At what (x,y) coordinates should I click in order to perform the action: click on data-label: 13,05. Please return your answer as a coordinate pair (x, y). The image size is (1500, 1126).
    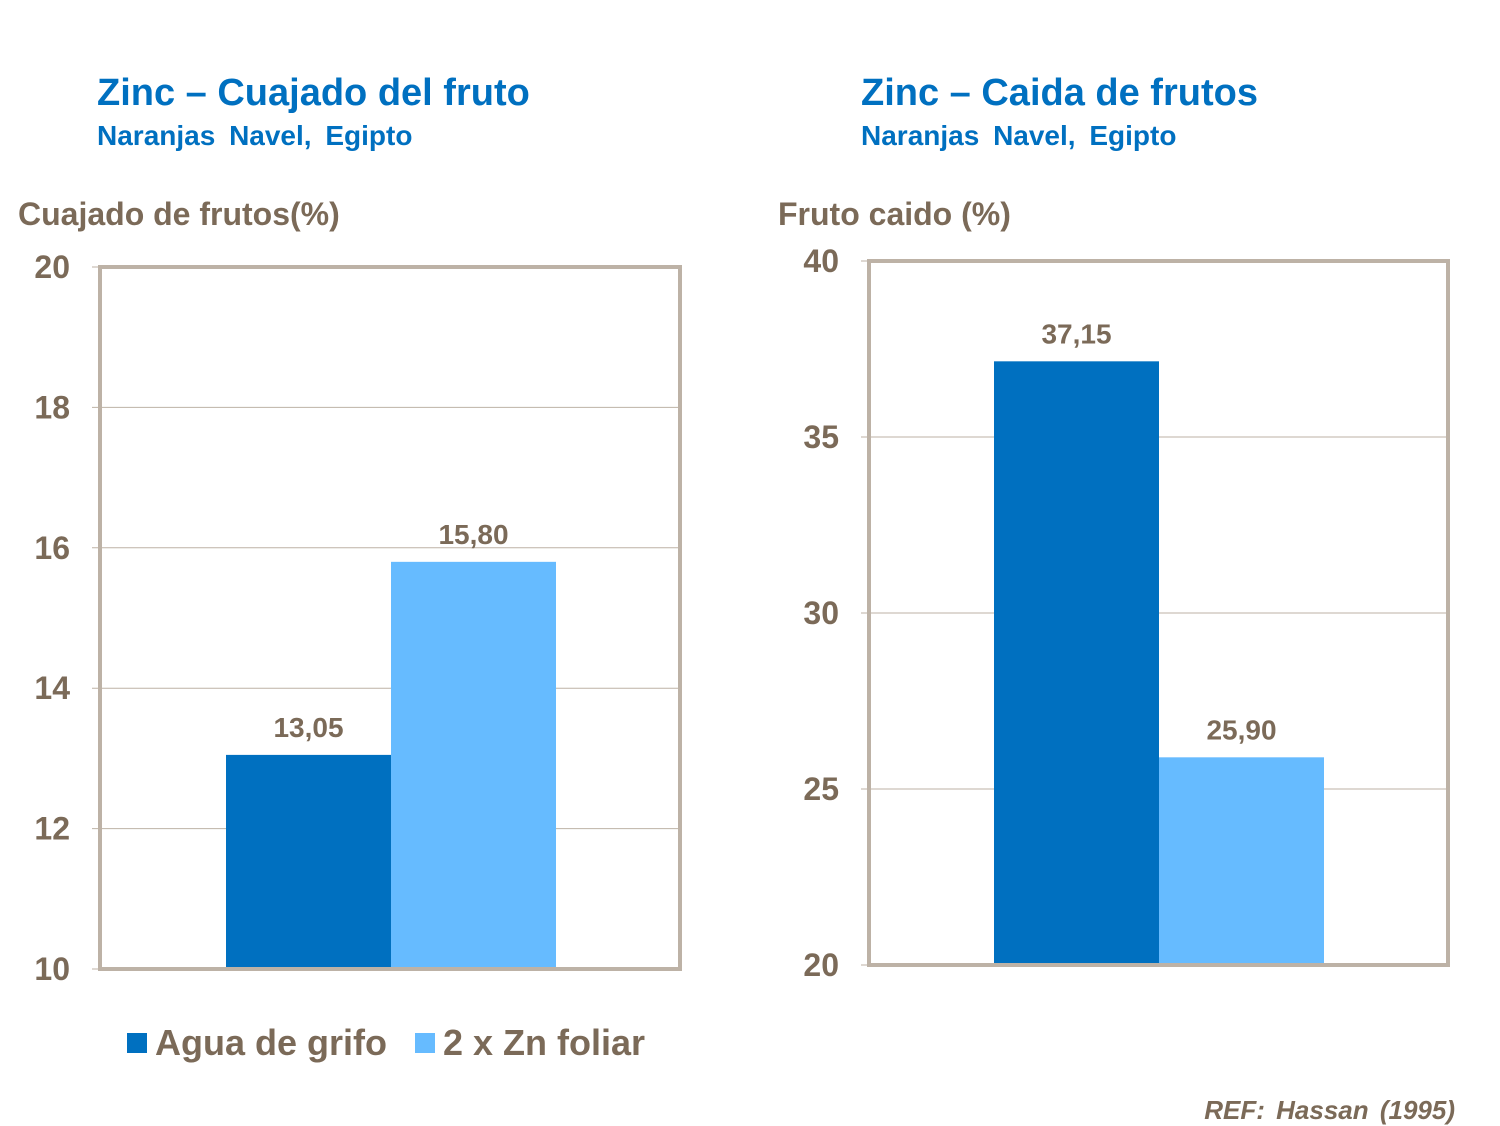
    Looking at the image, I should click on (308, 727).